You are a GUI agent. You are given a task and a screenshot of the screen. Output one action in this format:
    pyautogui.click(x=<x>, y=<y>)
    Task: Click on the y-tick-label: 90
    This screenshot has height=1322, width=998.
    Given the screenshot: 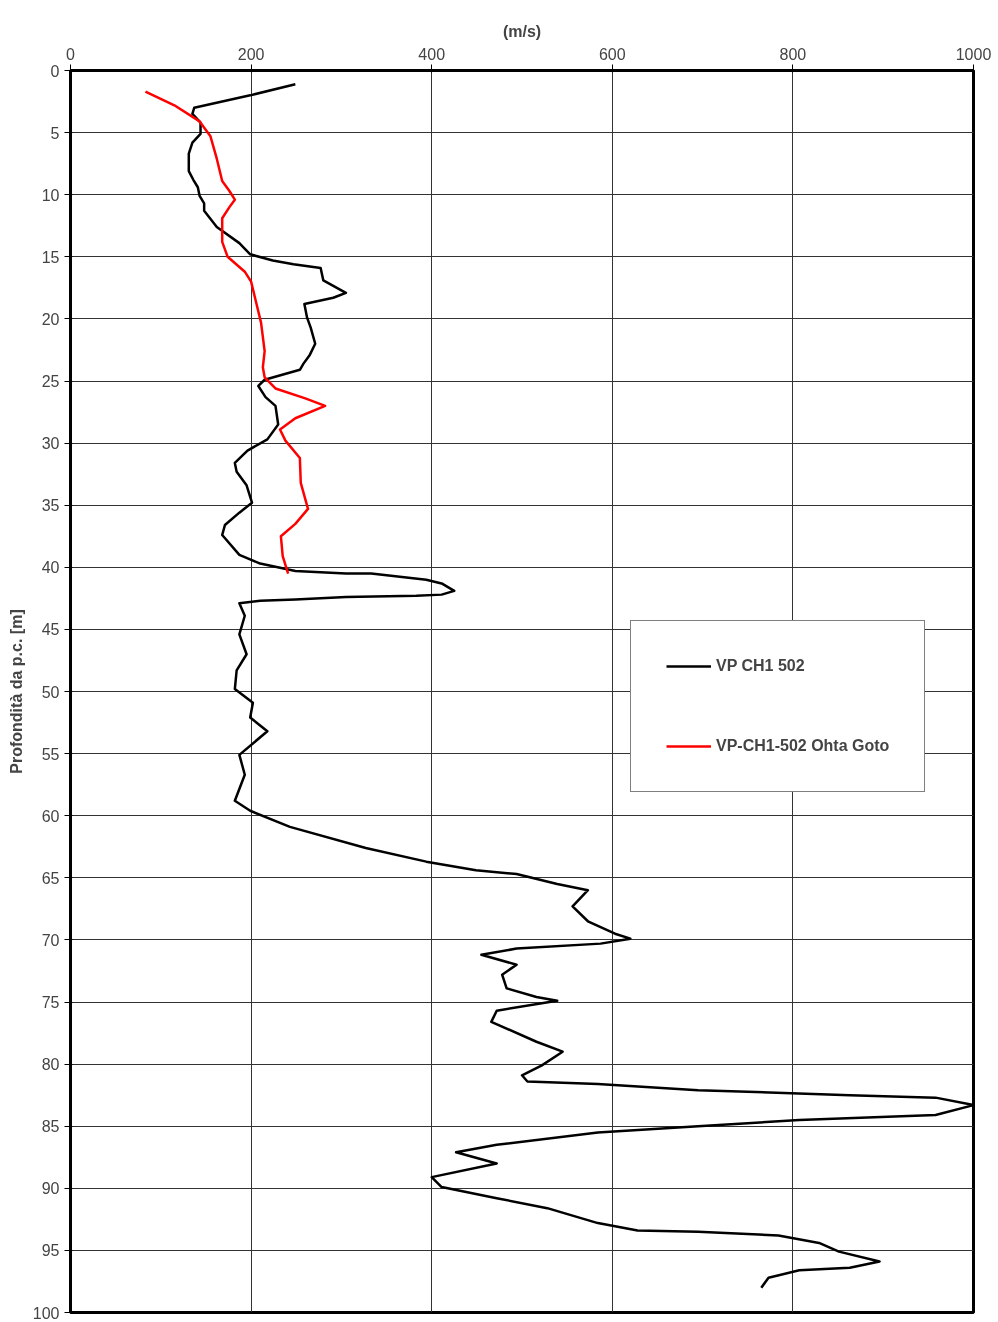 What is the action you would take?
    pyautogui.click(x=50, y=1189)
    